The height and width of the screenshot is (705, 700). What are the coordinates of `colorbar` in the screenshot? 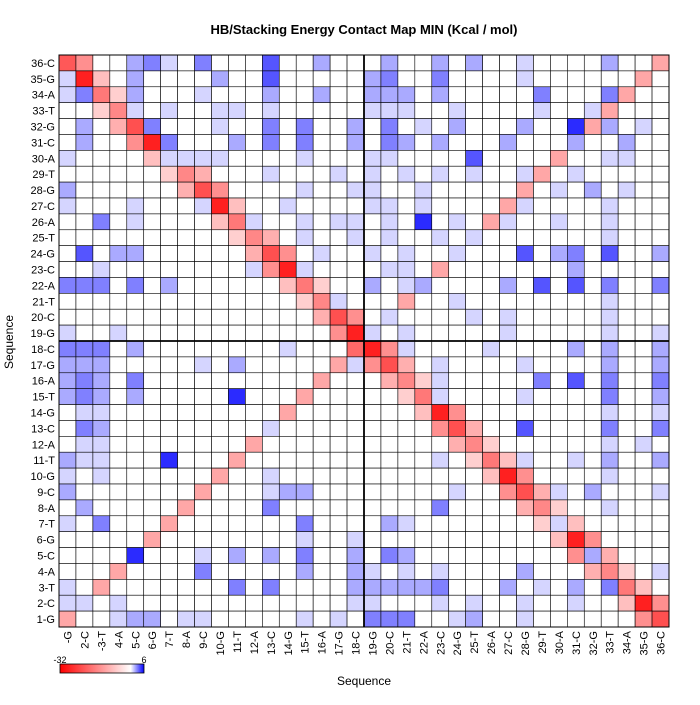 It's located at (102, 668).